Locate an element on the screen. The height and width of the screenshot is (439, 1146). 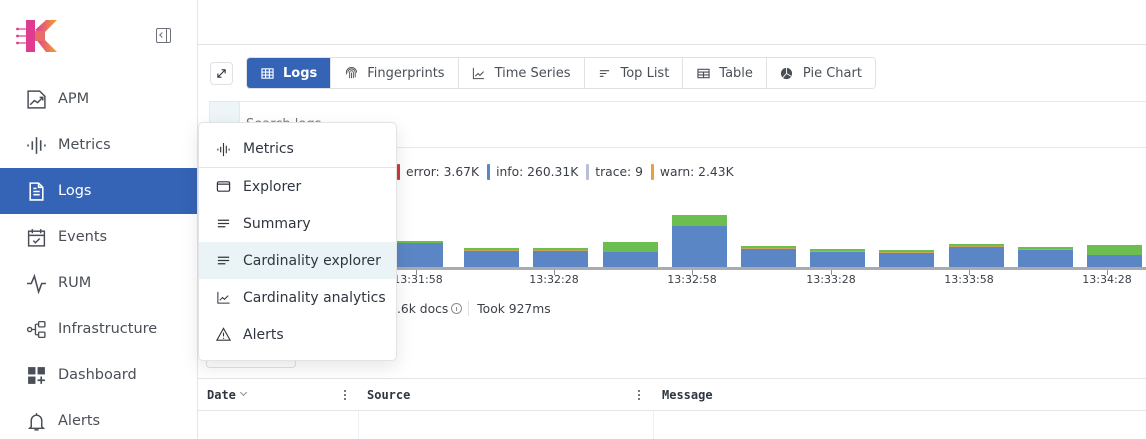
window-icon is located at coordinates (223, 187).